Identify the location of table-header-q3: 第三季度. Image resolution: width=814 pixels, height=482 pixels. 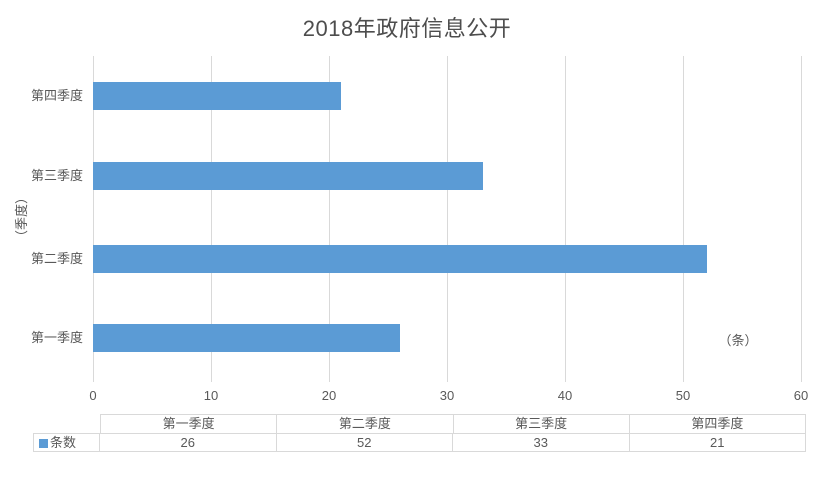
(541, 423).